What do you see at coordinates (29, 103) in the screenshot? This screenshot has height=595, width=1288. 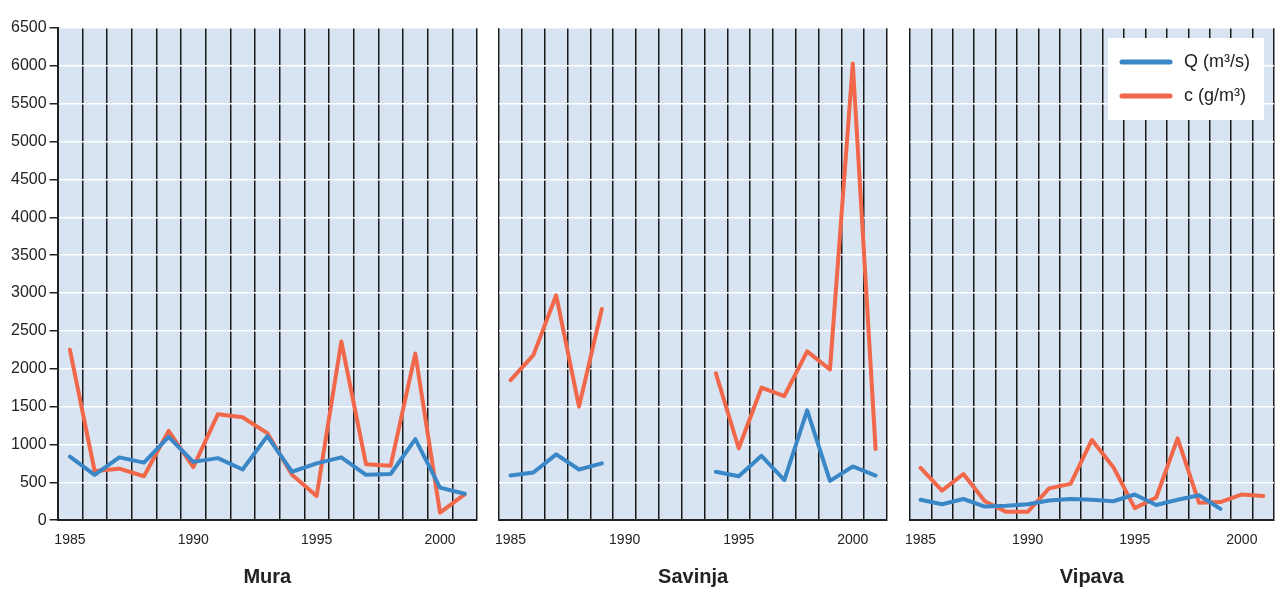 I see `y-tick-label: 5500` at bounding box center [29, 103].